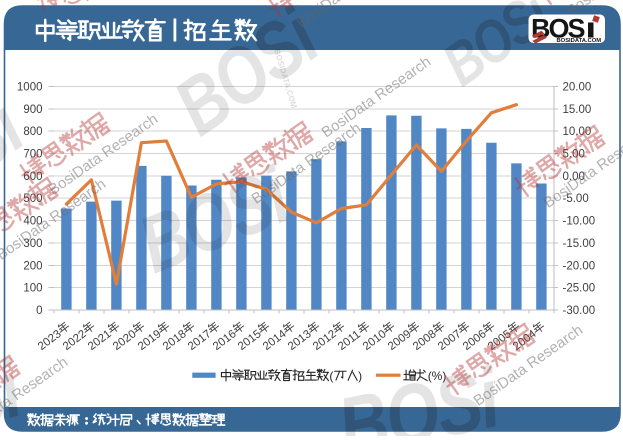  Describe the element at coordinates (32, 132) in the screenshot. I see `svg-text: 800` at that location.